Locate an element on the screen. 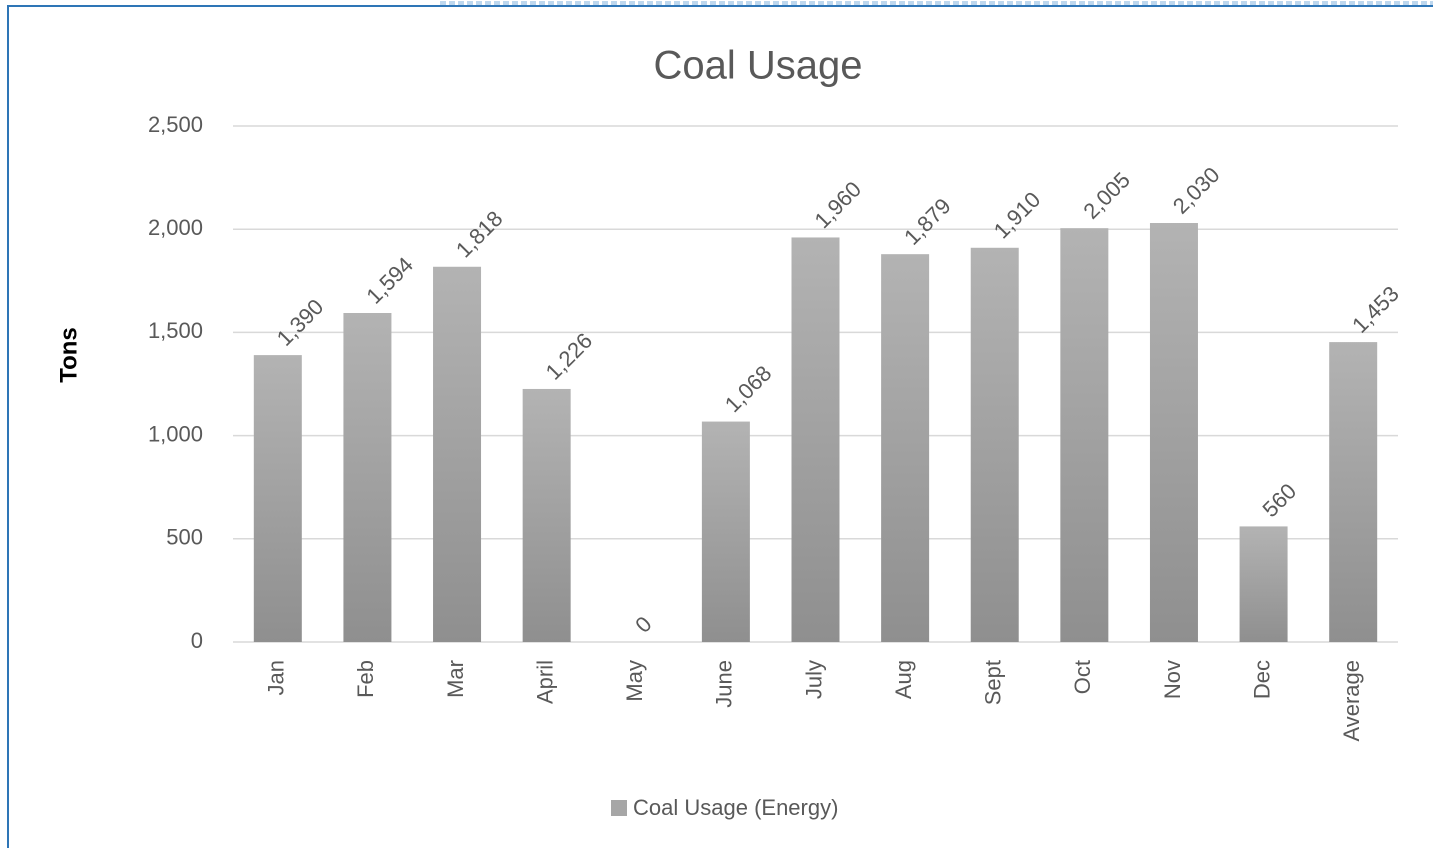  x-tick-label: Sept is located at coordinates (993, 682).